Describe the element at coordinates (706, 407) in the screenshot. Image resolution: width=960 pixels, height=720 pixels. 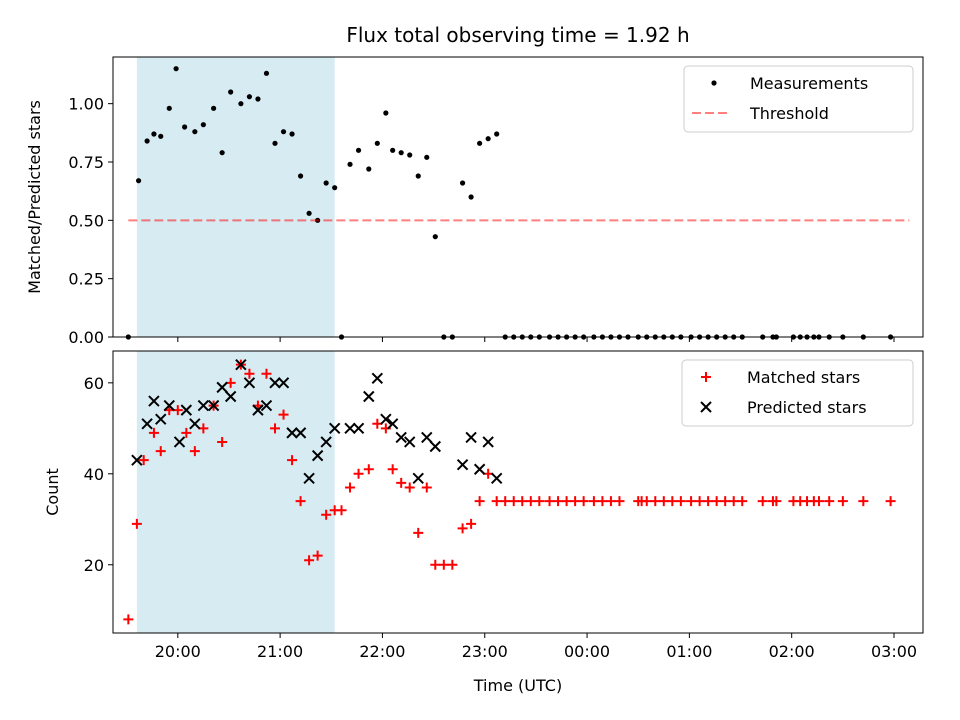
I see `legend-x-swatch` at that location.